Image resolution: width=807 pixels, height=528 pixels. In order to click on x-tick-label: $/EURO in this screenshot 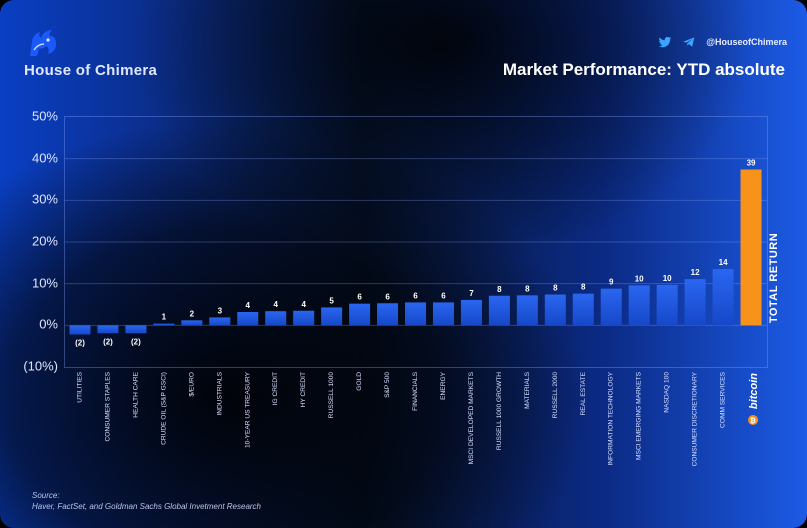, I will do `click(191, 384)`.